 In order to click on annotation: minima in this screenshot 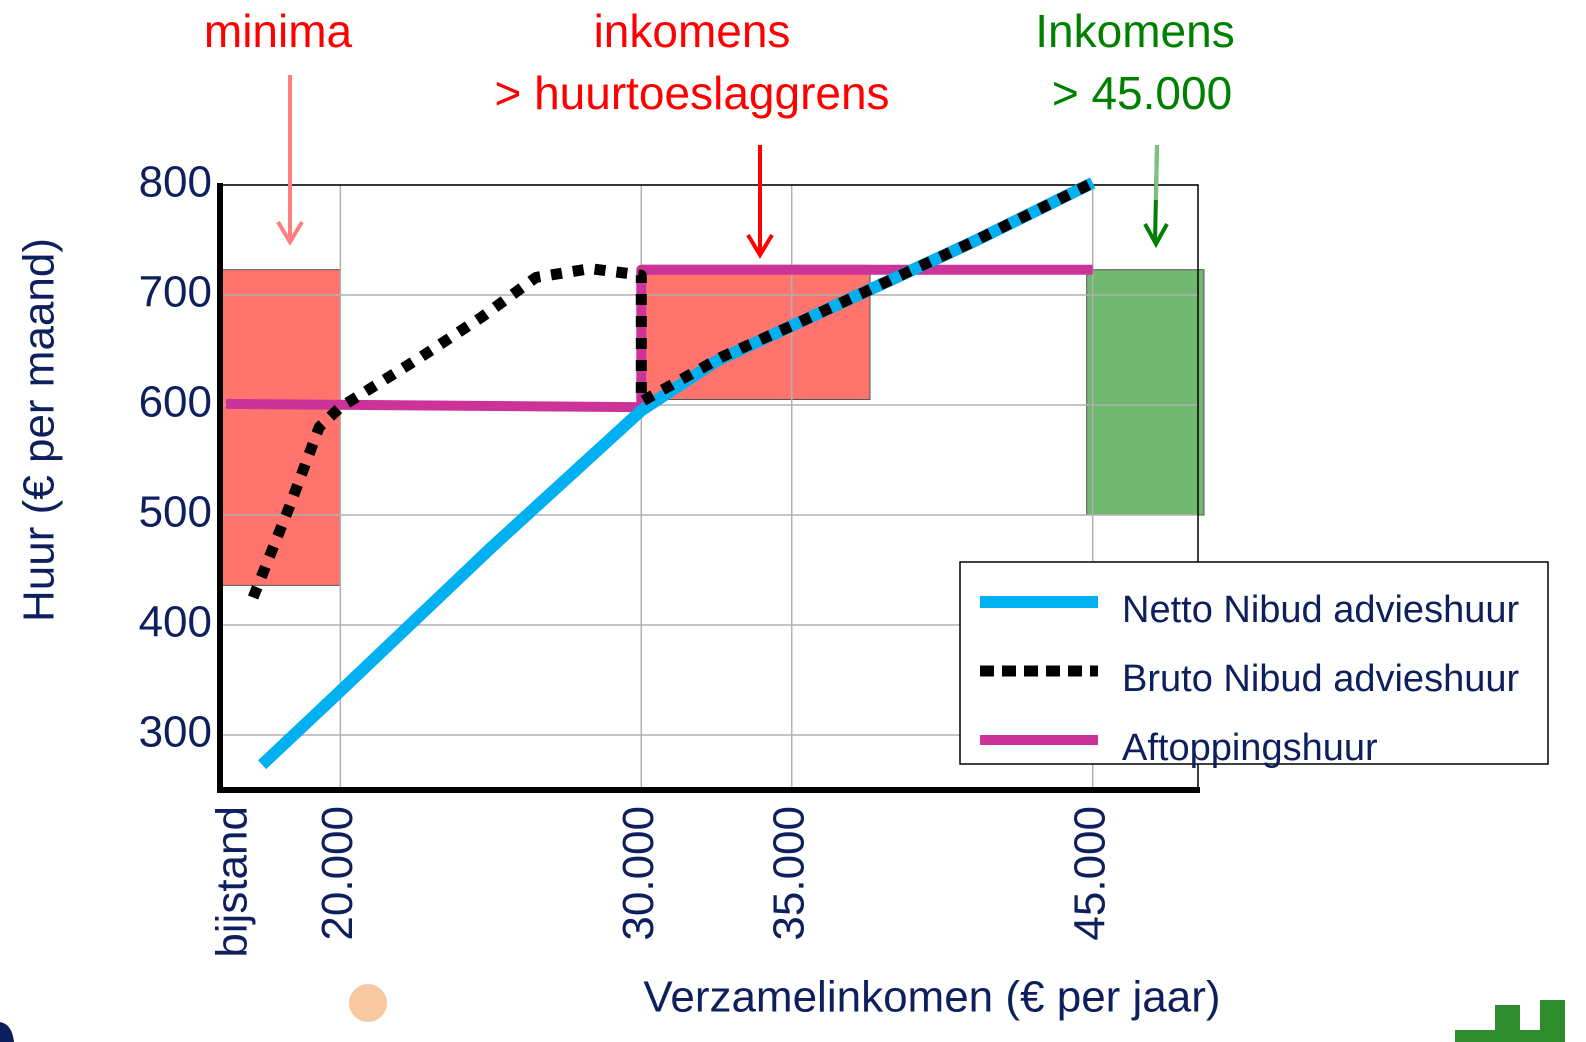, I will do `click(278, 31)`.